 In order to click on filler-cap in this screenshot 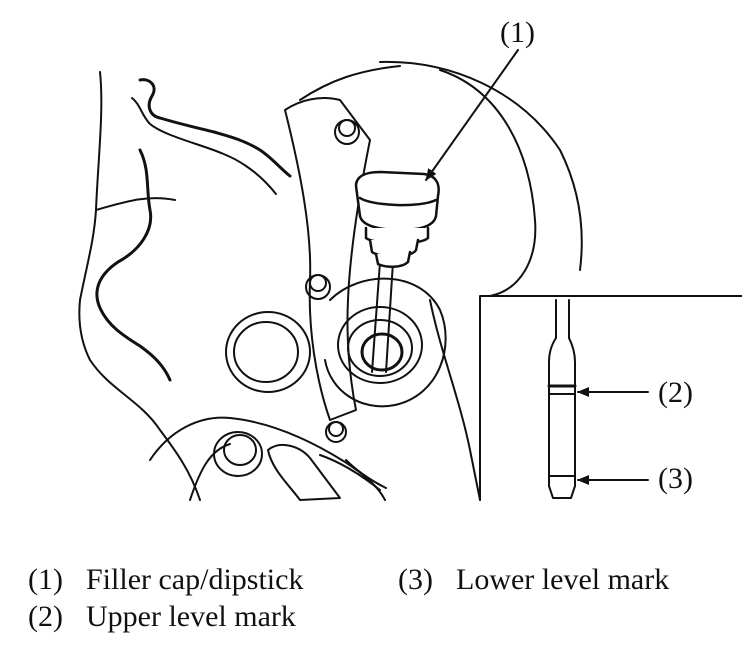, I will do `click(397, 219)`.